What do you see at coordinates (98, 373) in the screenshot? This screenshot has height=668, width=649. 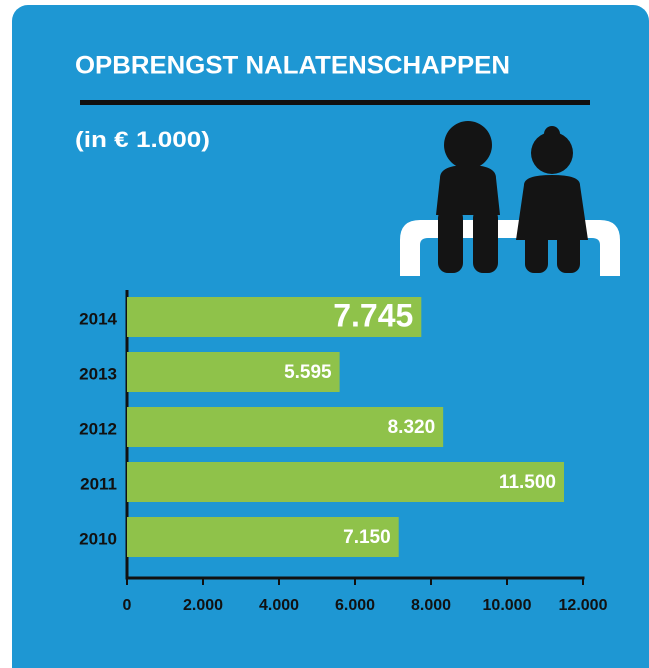 I see `y-tick-label: 2013` at bounding box center [98, 373].